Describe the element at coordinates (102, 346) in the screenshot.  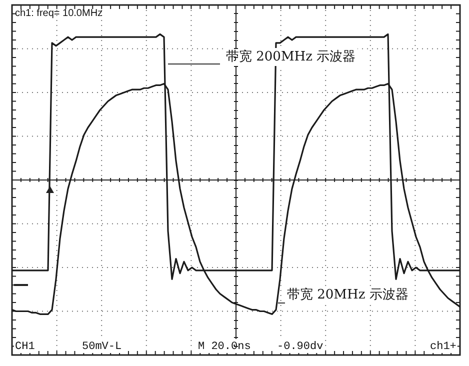
I see `text: 50mV-L` at that location.